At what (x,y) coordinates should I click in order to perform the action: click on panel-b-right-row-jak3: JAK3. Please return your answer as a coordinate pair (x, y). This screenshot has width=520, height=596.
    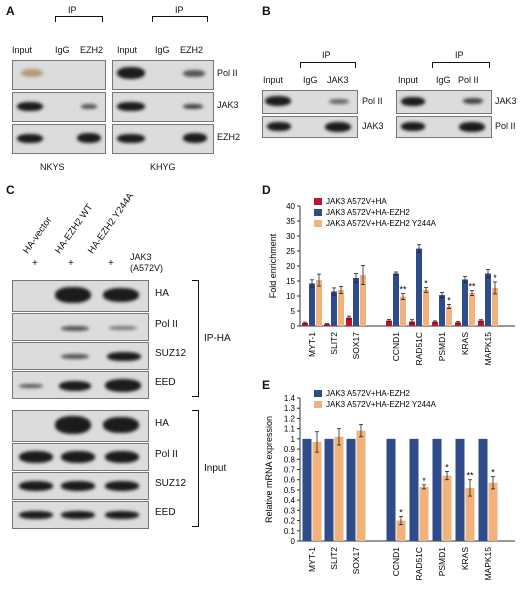
    Looking at the image, I should click on (506, 101).